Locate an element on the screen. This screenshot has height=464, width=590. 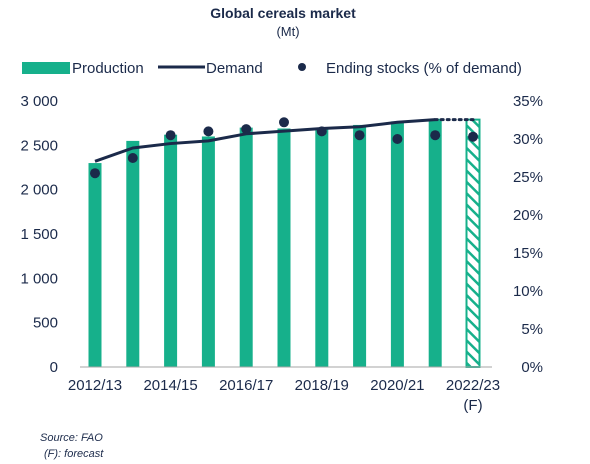
y-right-tick-label: 35% is located at coordinates (528, 101).